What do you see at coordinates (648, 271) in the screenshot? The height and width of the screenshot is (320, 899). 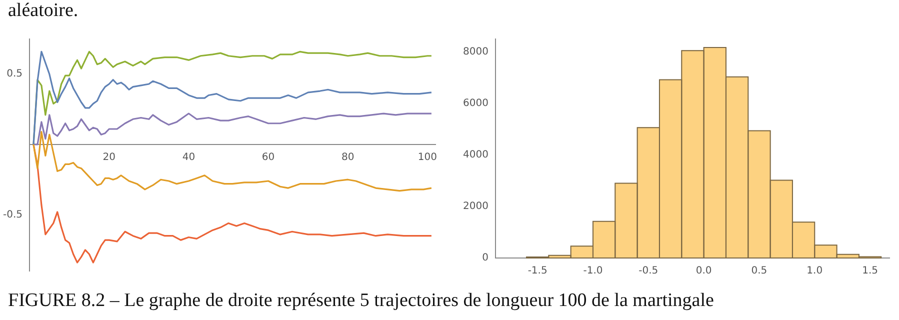 I see `x-tick-label: -0.5` at bounding box center [648, 271].